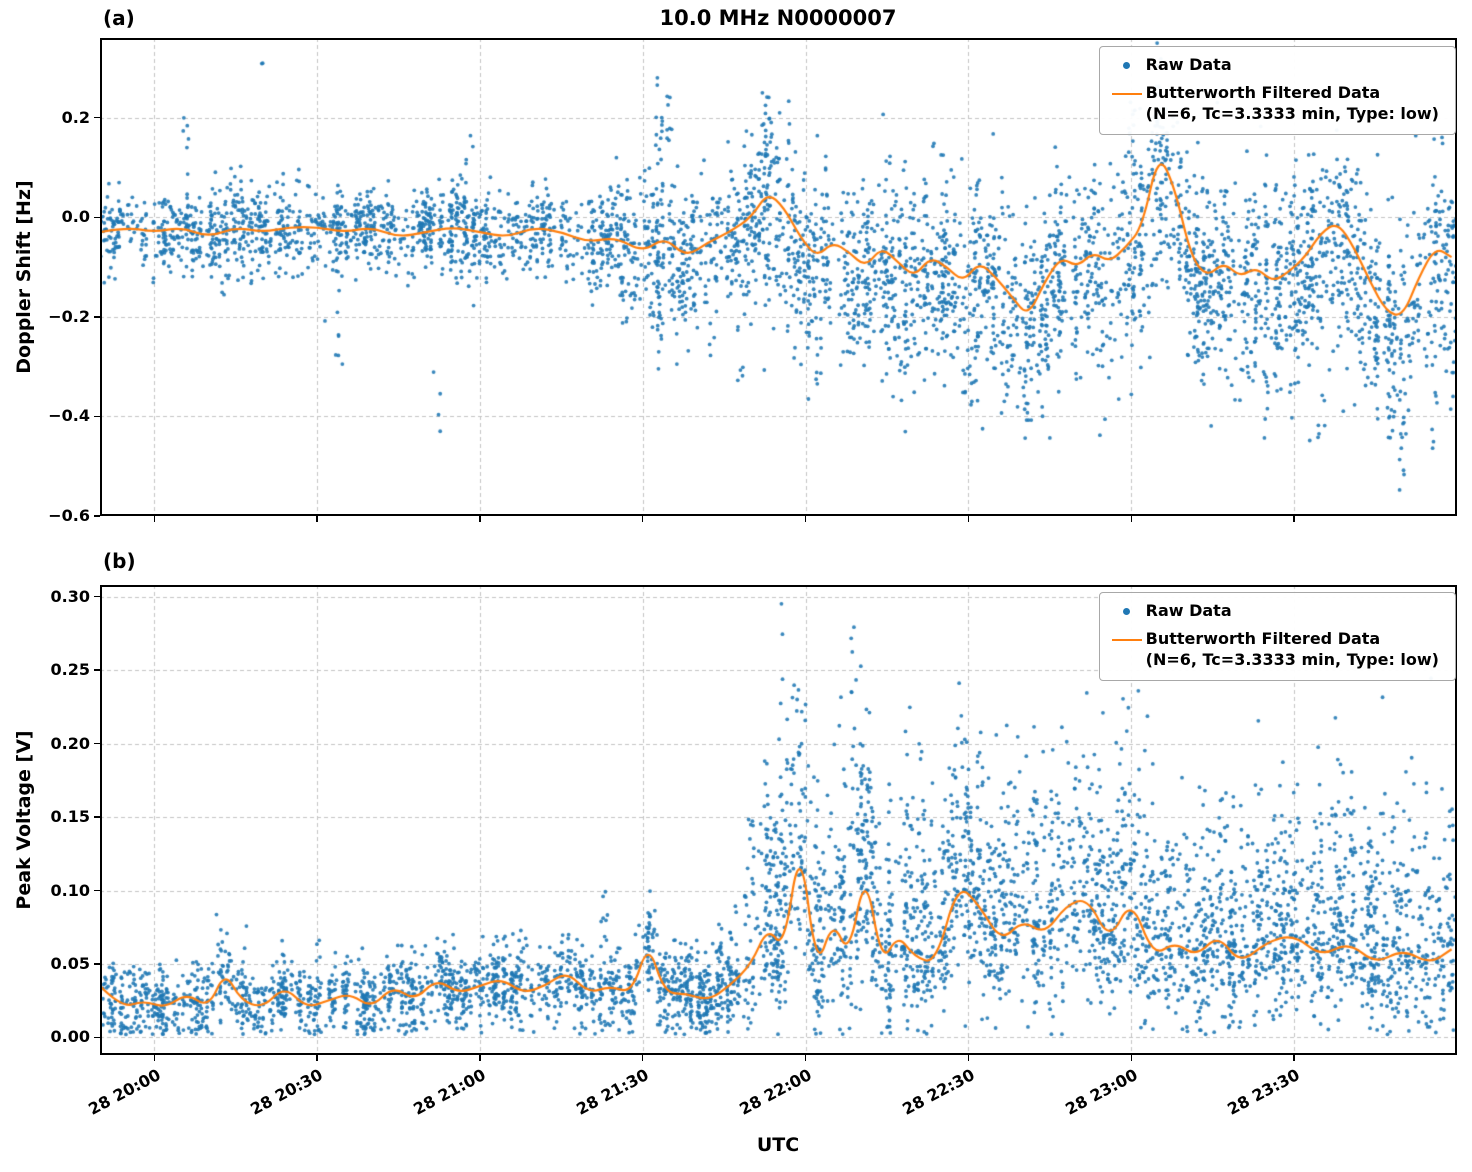 This screenshot has height=1172, width=1472. Describe the element at coordinates (75, 217) in the screenshot. I see `y-tick-label: 0.0` at that location.